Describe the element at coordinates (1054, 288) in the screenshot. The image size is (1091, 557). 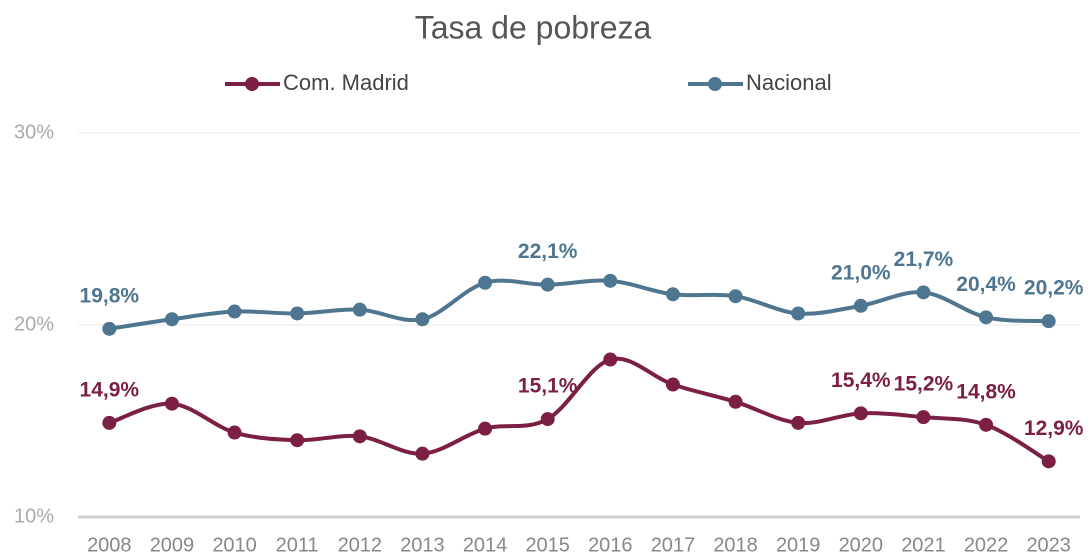
I see `data-label: 20,2%` at that location.